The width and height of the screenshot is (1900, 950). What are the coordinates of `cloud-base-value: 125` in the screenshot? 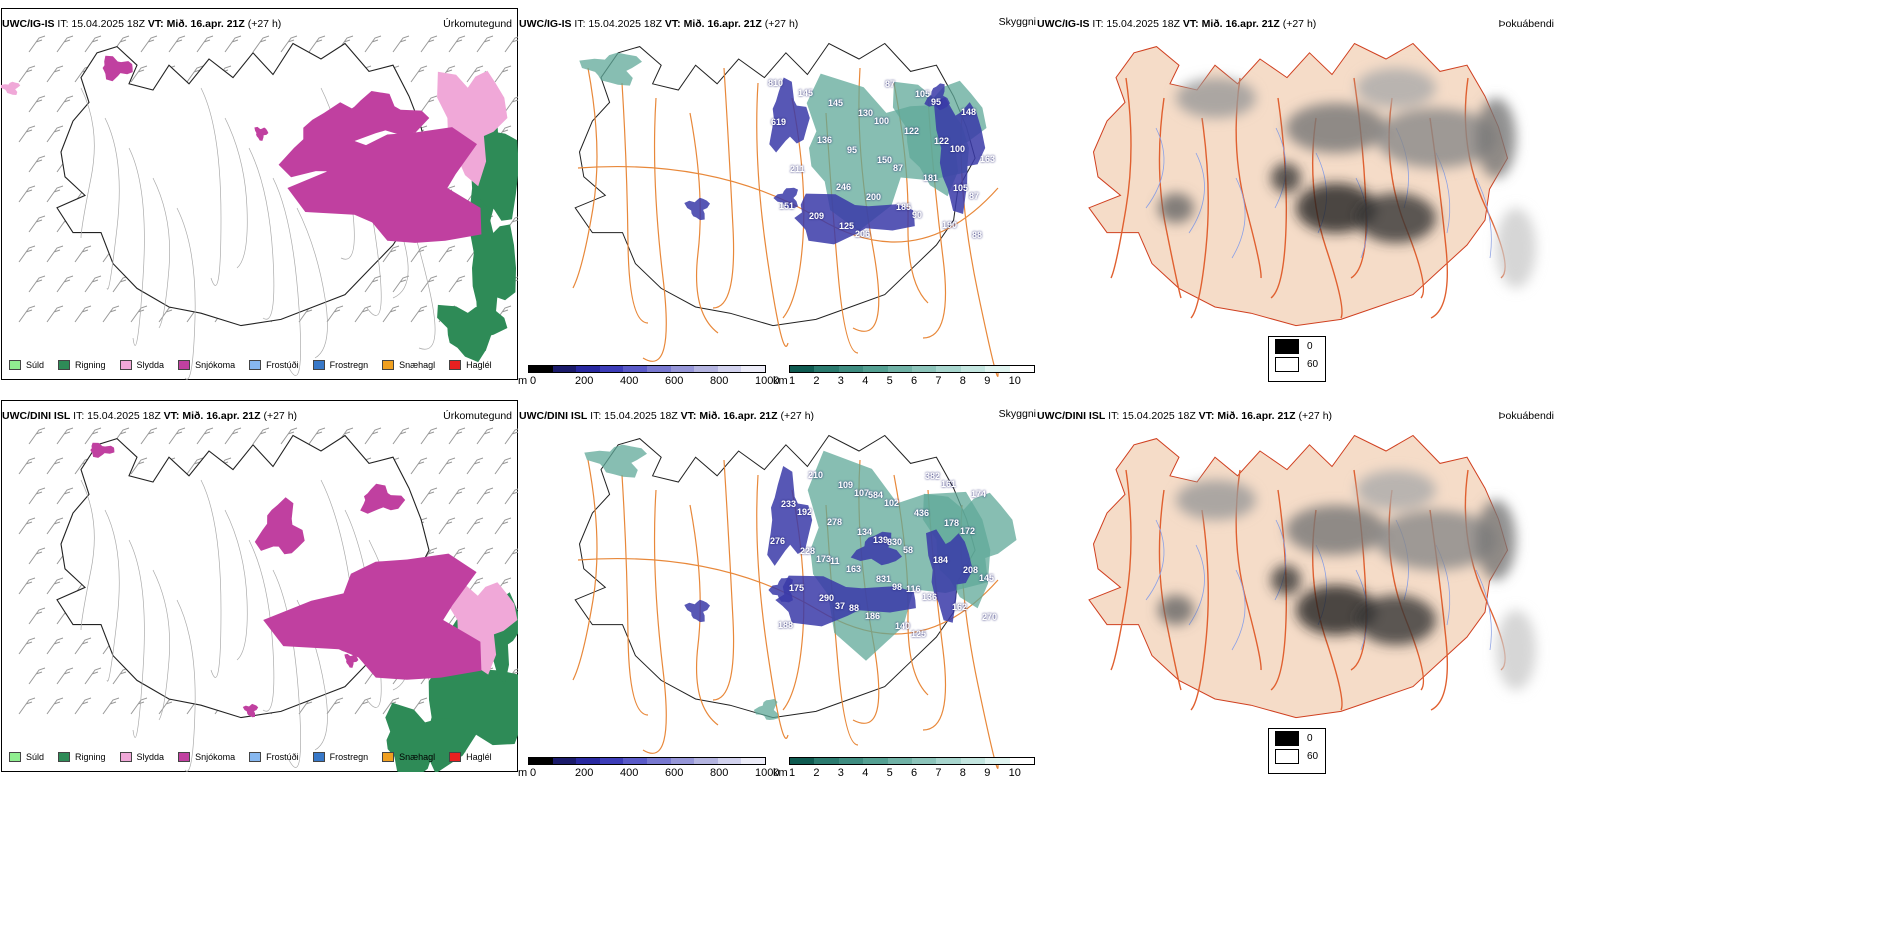 It's located at (919, 634).